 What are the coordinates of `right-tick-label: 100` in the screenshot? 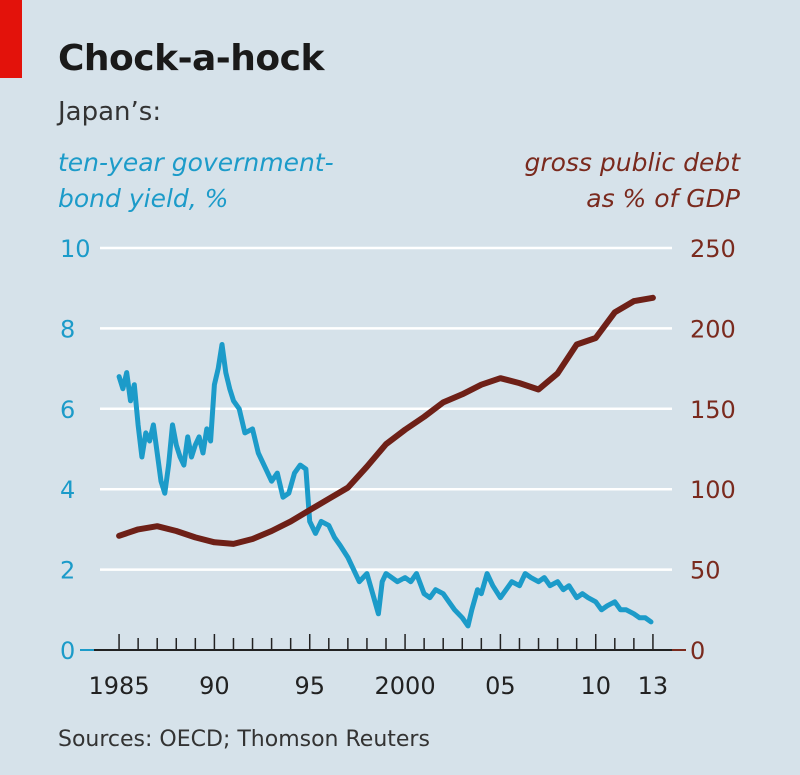 It's located at (713, 490).